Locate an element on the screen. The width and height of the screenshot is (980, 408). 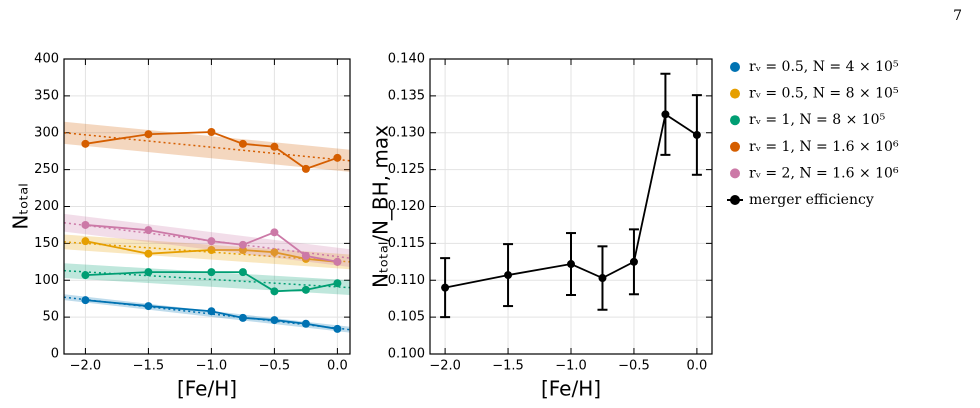
y-tick-label: 50 is located at coordinates (50, 317).